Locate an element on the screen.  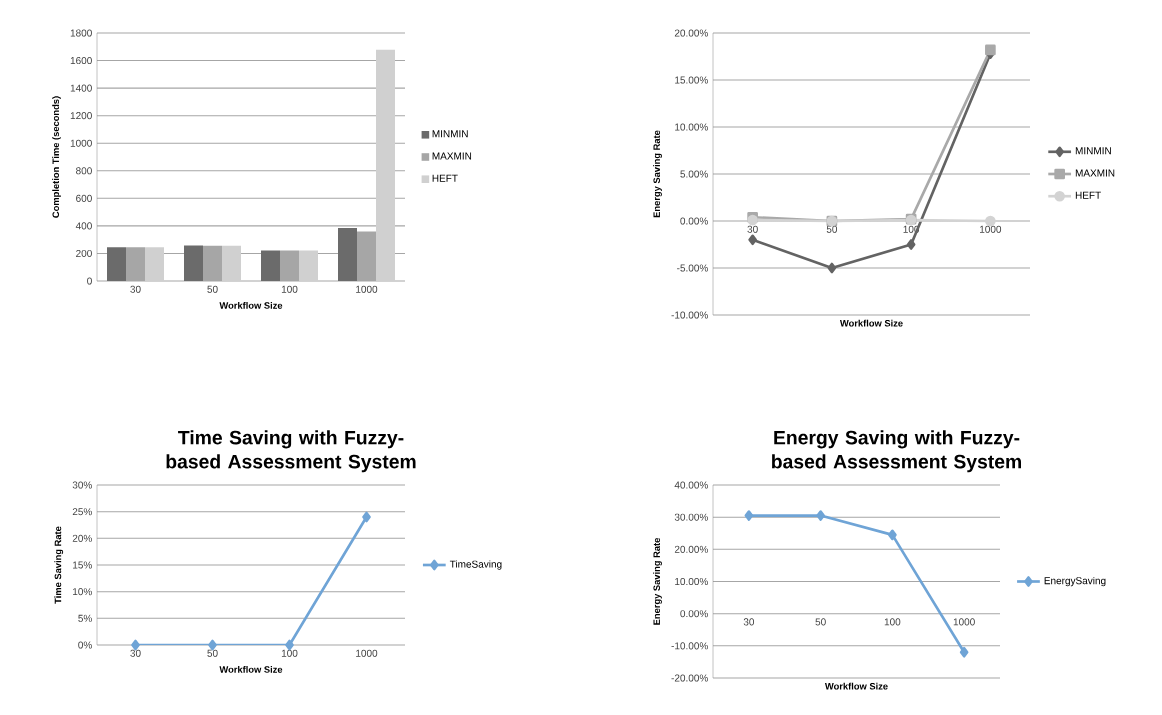
y-tick-label: 0% is located at coordinates (85, 645).